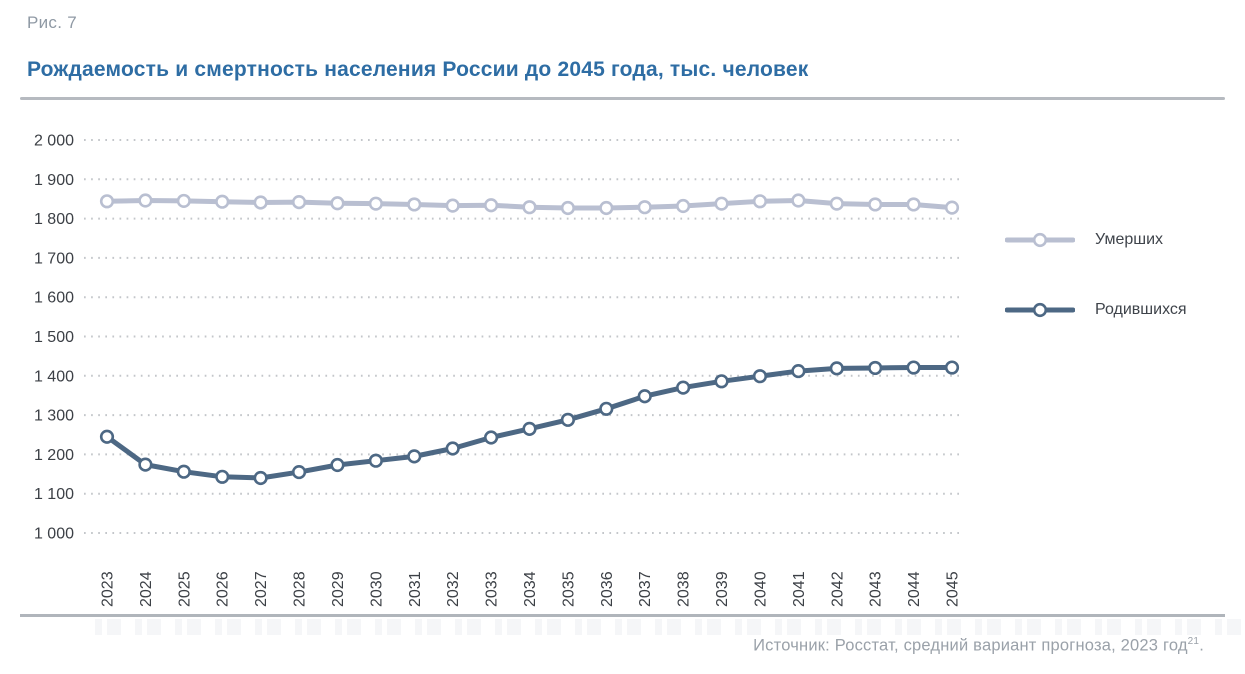 The image size is (1245, 674). What do you see at coordinates (261, 589) in the screenshot?
I see `x-tick-label: 2027` at bounding box center [261, 589].